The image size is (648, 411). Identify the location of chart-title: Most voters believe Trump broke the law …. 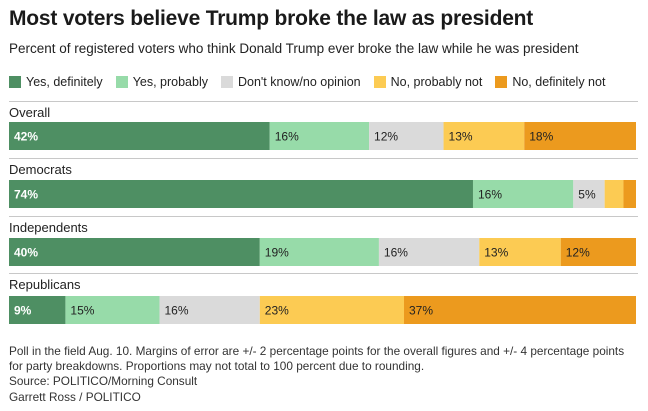
(271, 18).